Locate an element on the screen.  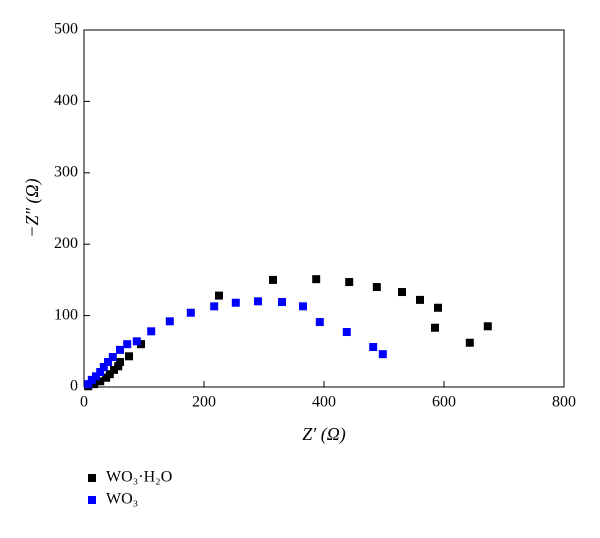
y-tick-label: 400 is located at coordinates (66, 100).